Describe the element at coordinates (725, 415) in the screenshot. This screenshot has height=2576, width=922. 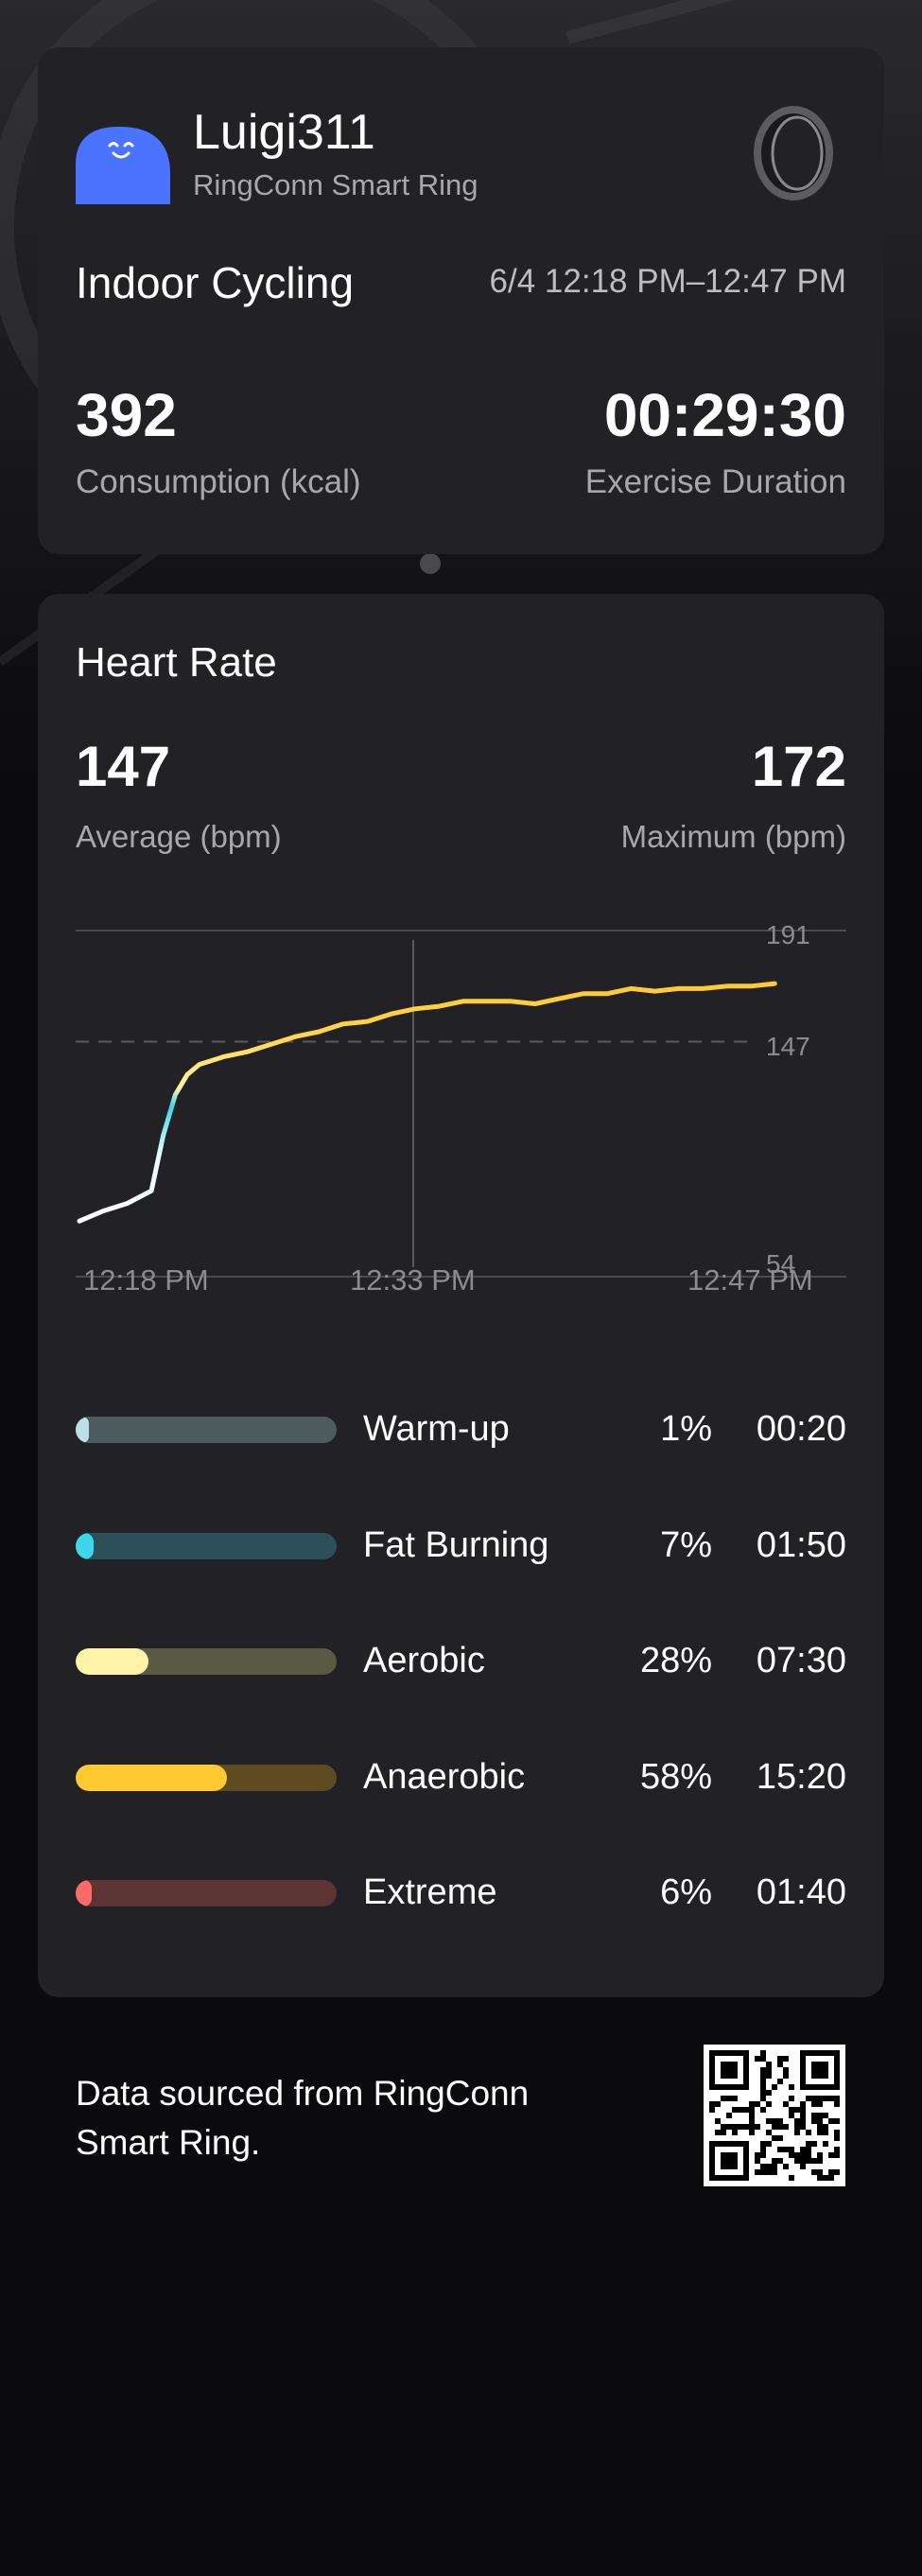
I see `duration-value: 00:29:30` at that location.